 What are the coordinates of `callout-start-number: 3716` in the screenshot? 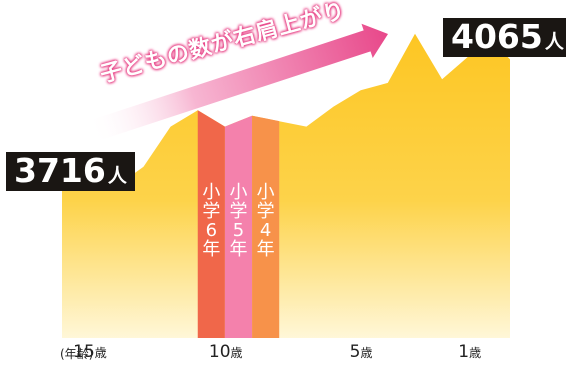 It's located at (60, 170).